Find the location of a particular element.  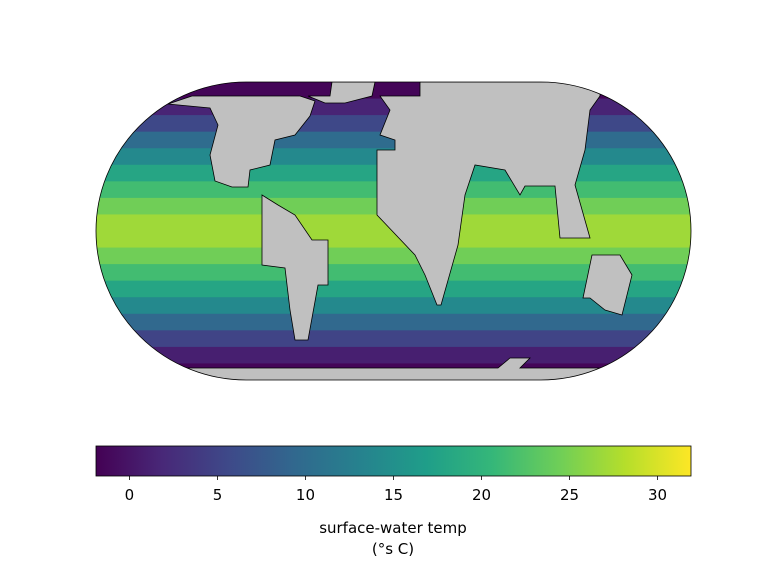

colorbar-tick-label: 0 is located at coordinates (130, 495).